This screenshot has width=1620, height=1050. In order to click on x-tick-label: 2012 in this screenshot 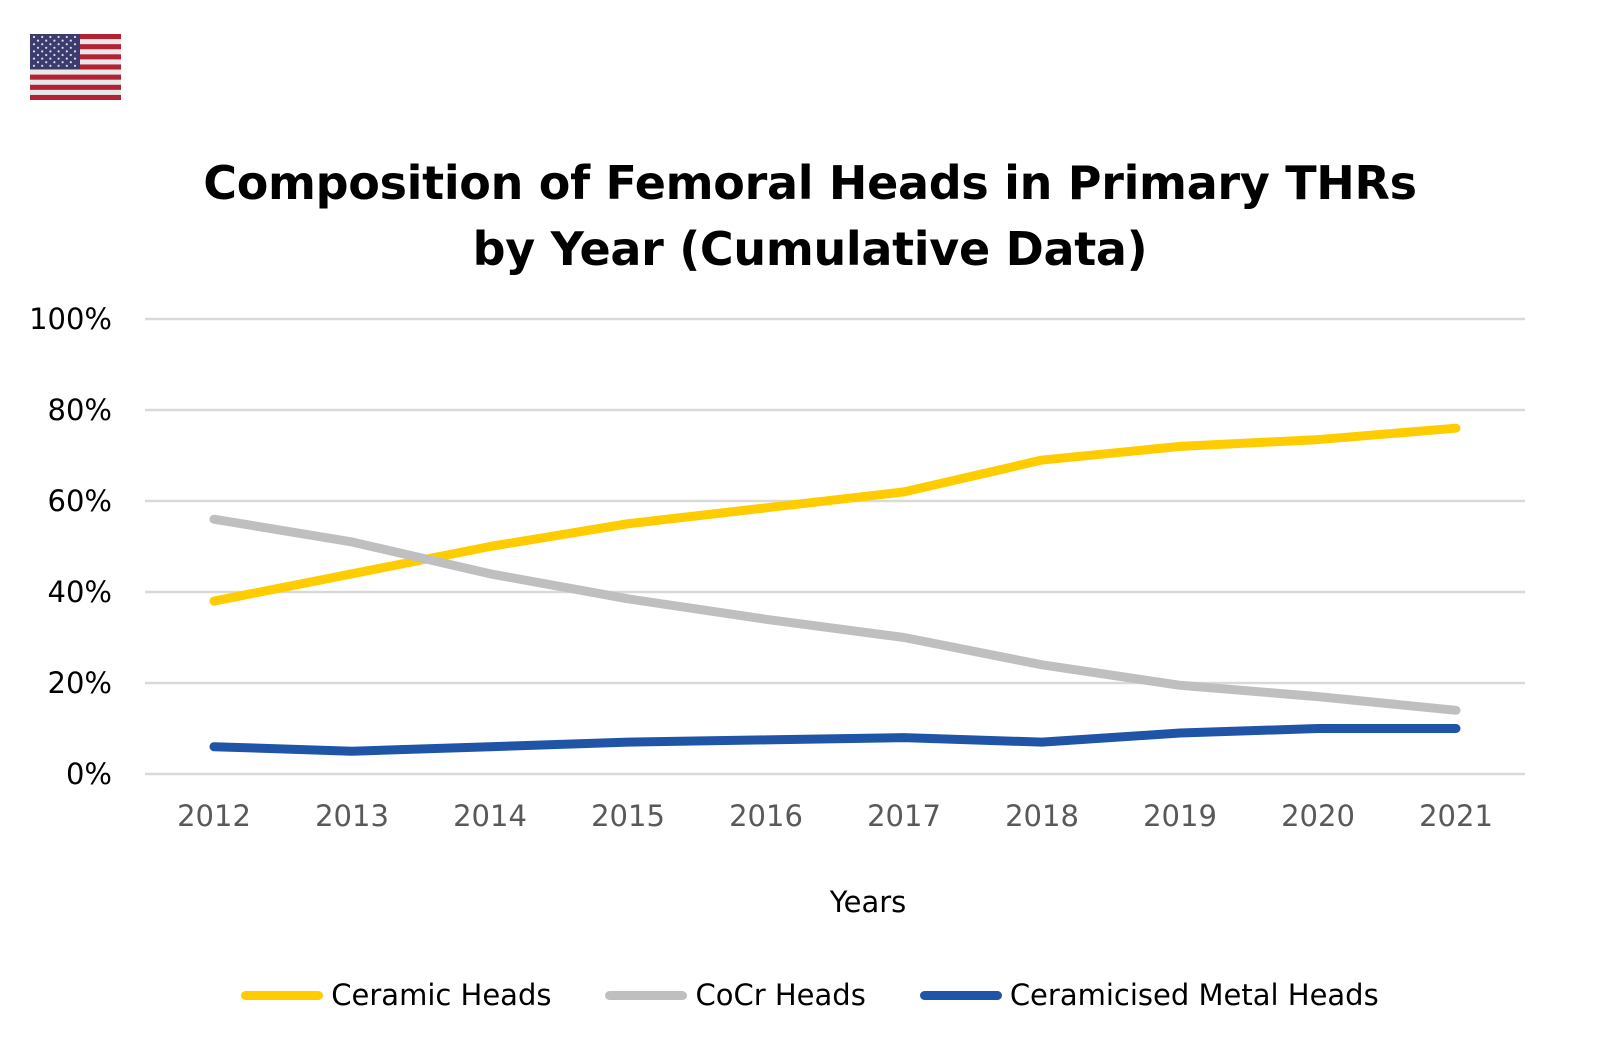, I will do `click(214, 816)`.